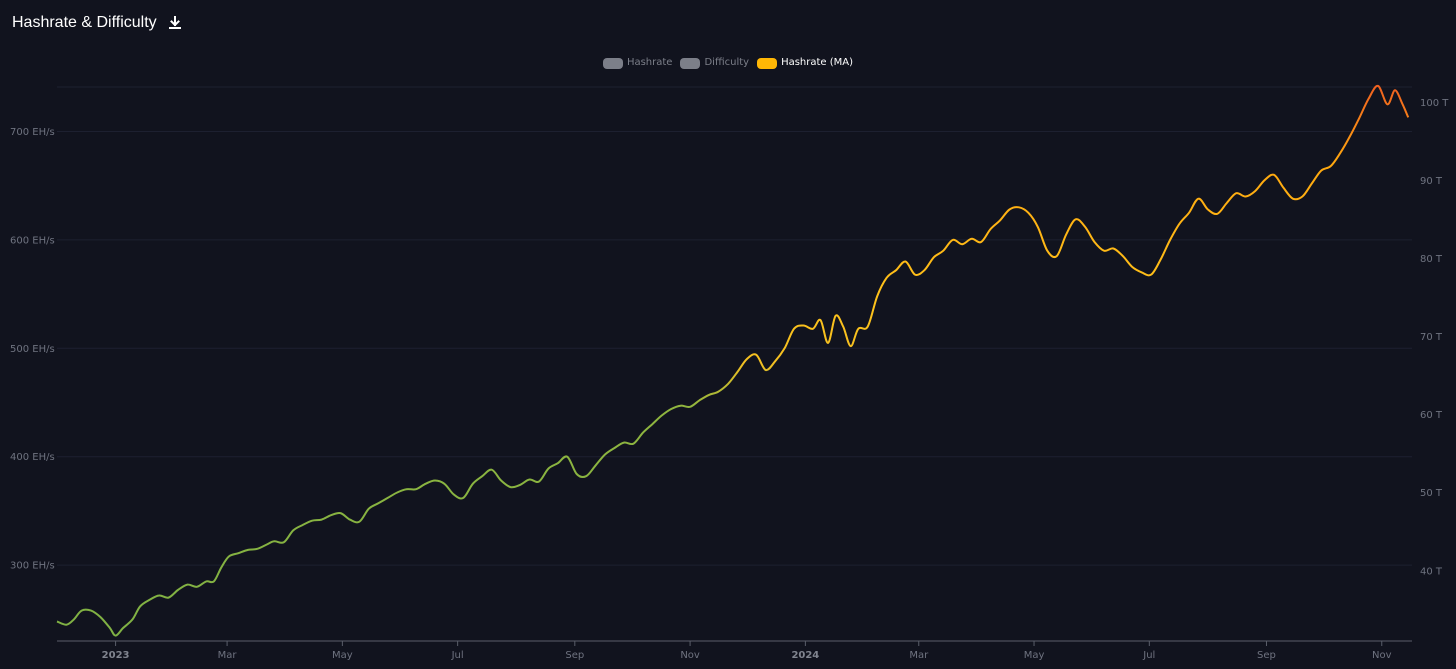 The image size is (1456, 669). What do you see at coordinates (32, 566) in the screenshot?
I see `y-left-tick-label: 300 EH/s` at bounding box center [32, 566].